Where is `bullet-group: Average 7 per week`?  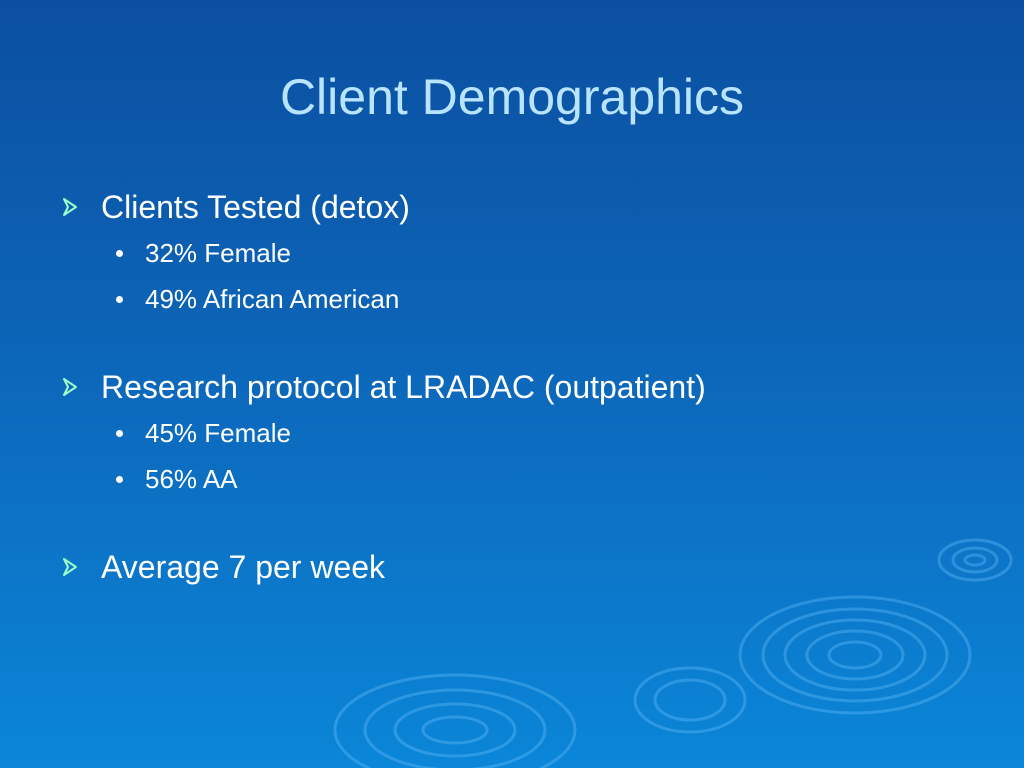 bullet-group: Average 7 per week is located at coordinates (532, 567).